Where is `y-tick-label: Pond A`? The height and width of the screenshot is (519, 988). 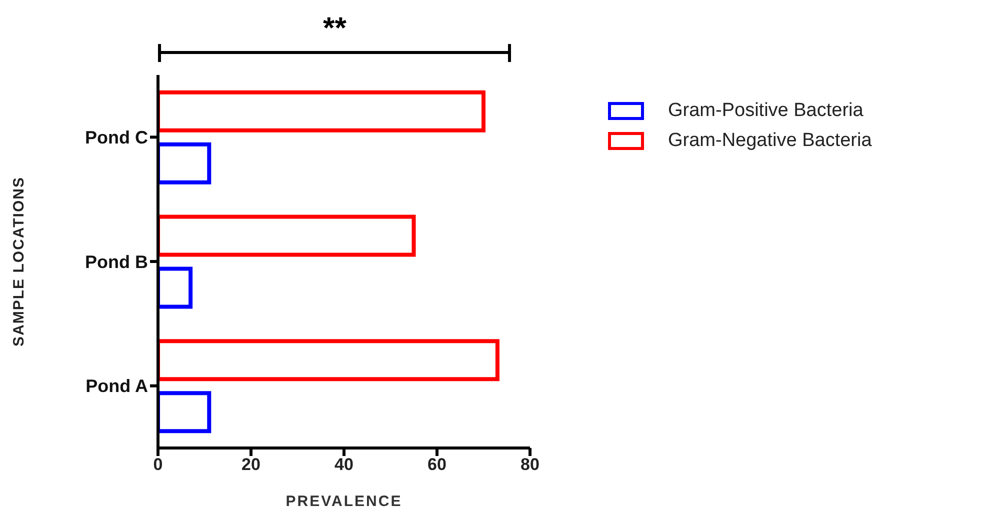
y-tick-label: Pond A is located at coordinates (117, 386).